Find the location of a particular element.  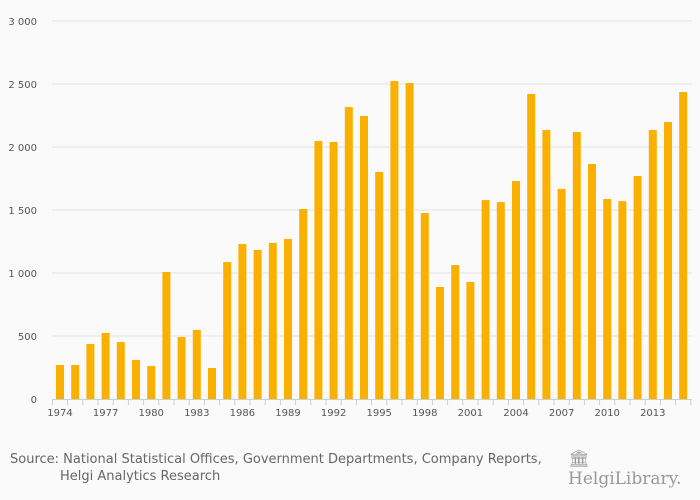

y-tick-label: 2 500 is located at coordinates (22, 85).